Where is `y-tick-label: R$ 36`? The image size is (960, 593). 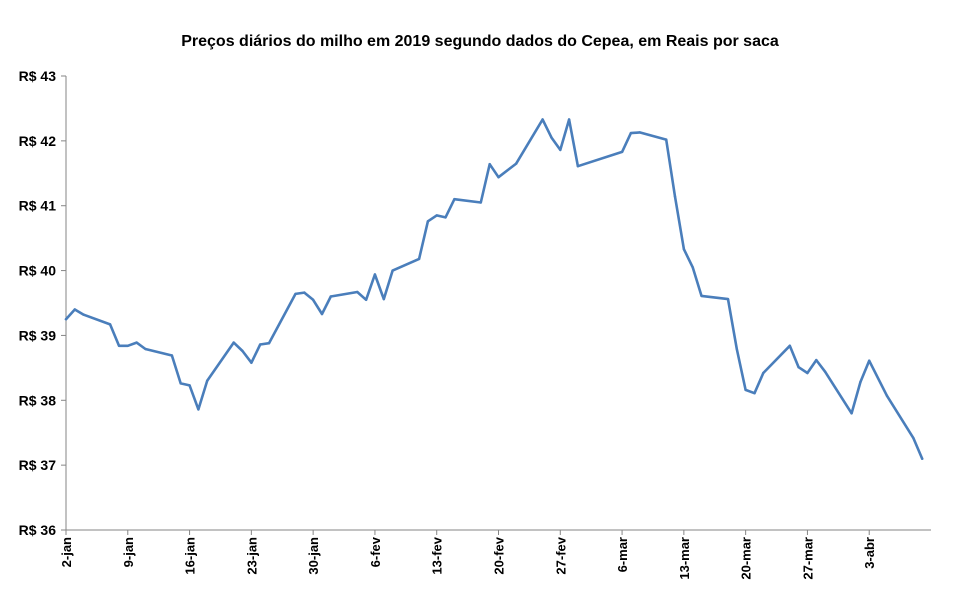 y-tick-label: R$ 36 is located at coordinates (38, 530).